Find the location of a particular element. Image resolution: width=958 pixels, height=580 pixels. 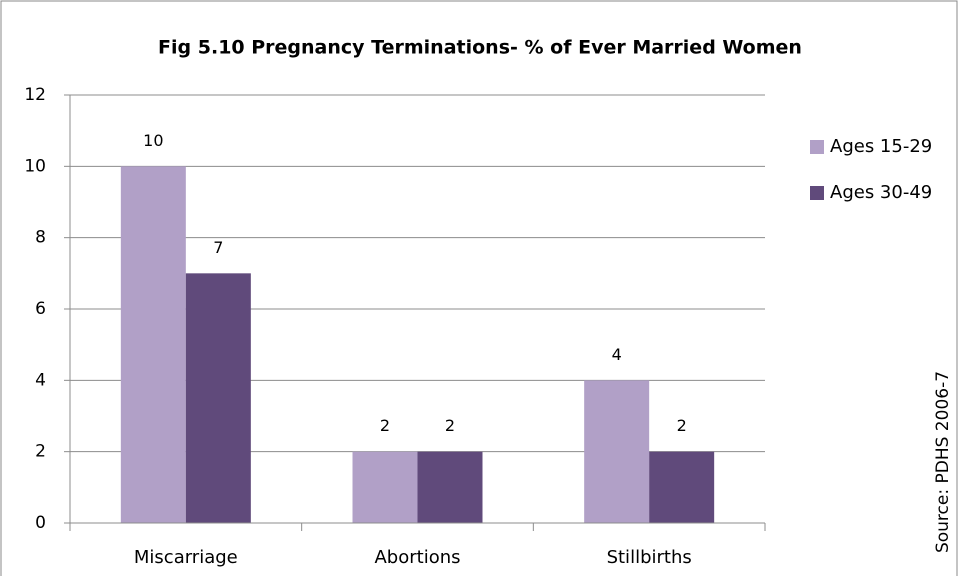

y-tick-label: 6 is located at coordinates (40, 309).